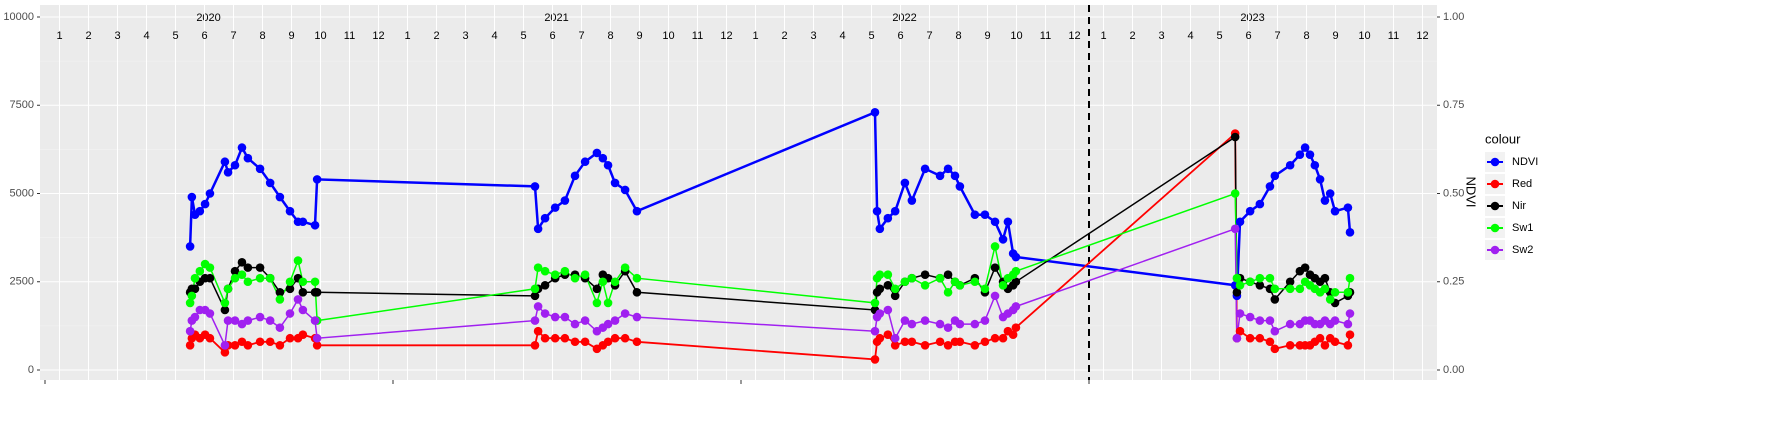 The image size is (1773, 447). What do you see at coordinates (556, 18) in the screenshot?
I see `year-label: 2021` at bounding box center [556, 18].